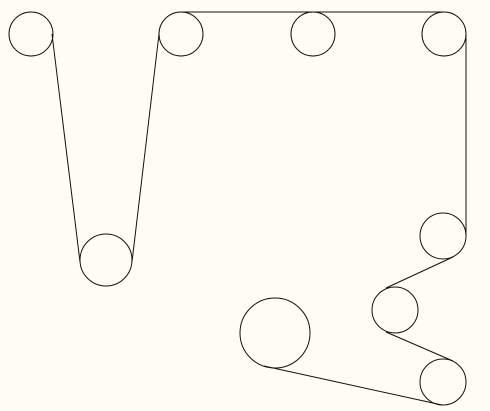 The image size is (490, 411). What do you see at coordinates (444, 34) in the screenshot?
I see `pulley-top-right` at bounding box center [444, 34].